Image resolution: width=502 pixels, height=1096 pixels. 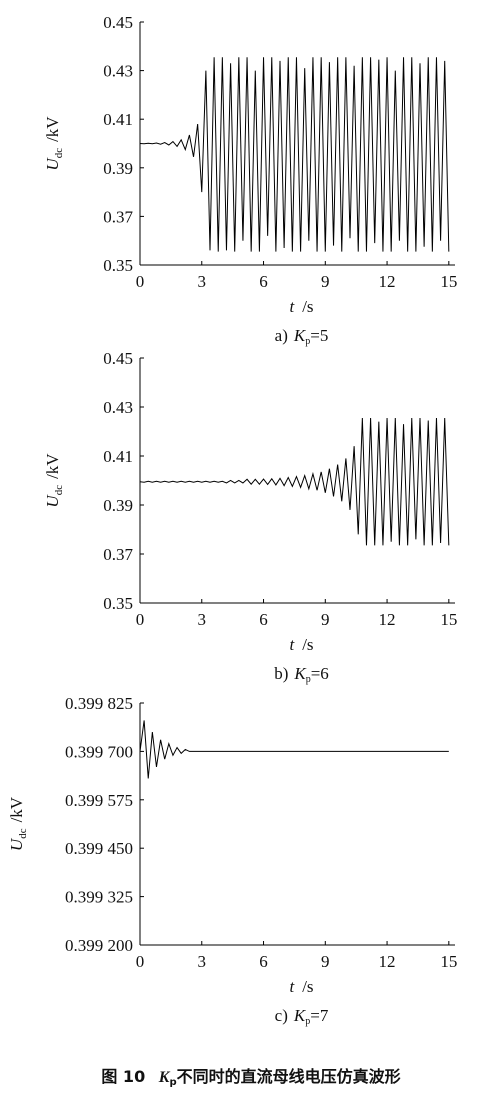 What do you see at coordinates (99, 751) in the screenshot?
I see `y-tick-label: 0.399 700` at bounding box center [99, 751].